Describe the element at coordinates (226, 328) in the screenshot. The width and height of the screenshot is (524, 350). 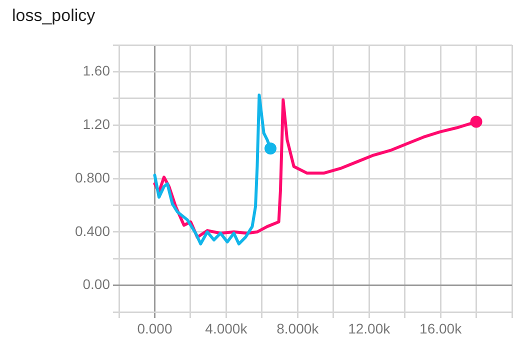
I see `x-tick-label: 4.000k` at that location.